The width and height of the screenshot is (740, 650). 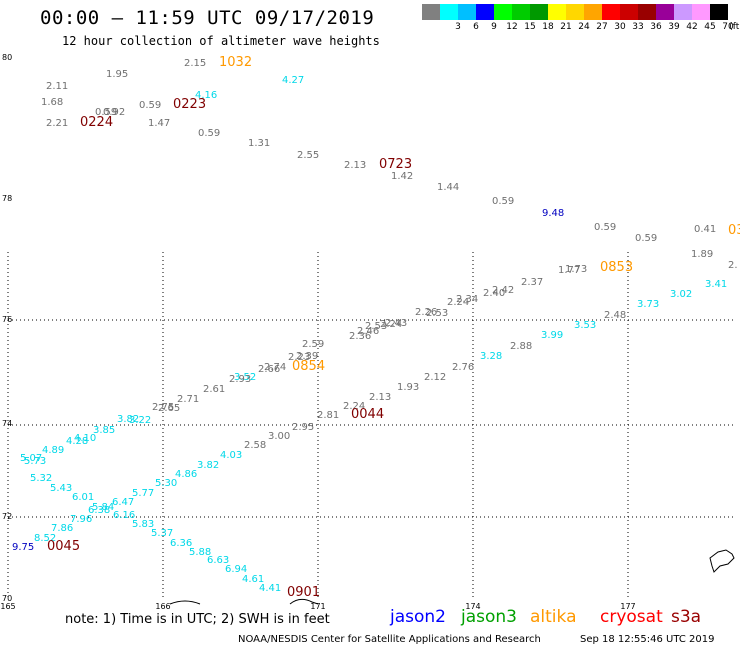 What do you see at coordinates (692, 27) in the screenshot?
I see `colorbar-label: 42` at bounding box center [692, 27].